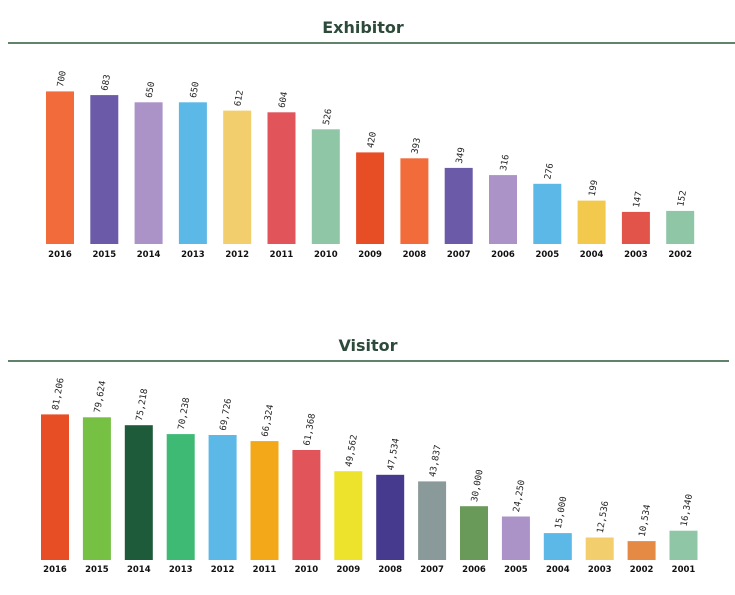 The image size is (735, 595). What do you see at coordinates (477, 486) in the screenshot?
I see `visitor-data-label: 30,000` at bounding box center [477, 486].